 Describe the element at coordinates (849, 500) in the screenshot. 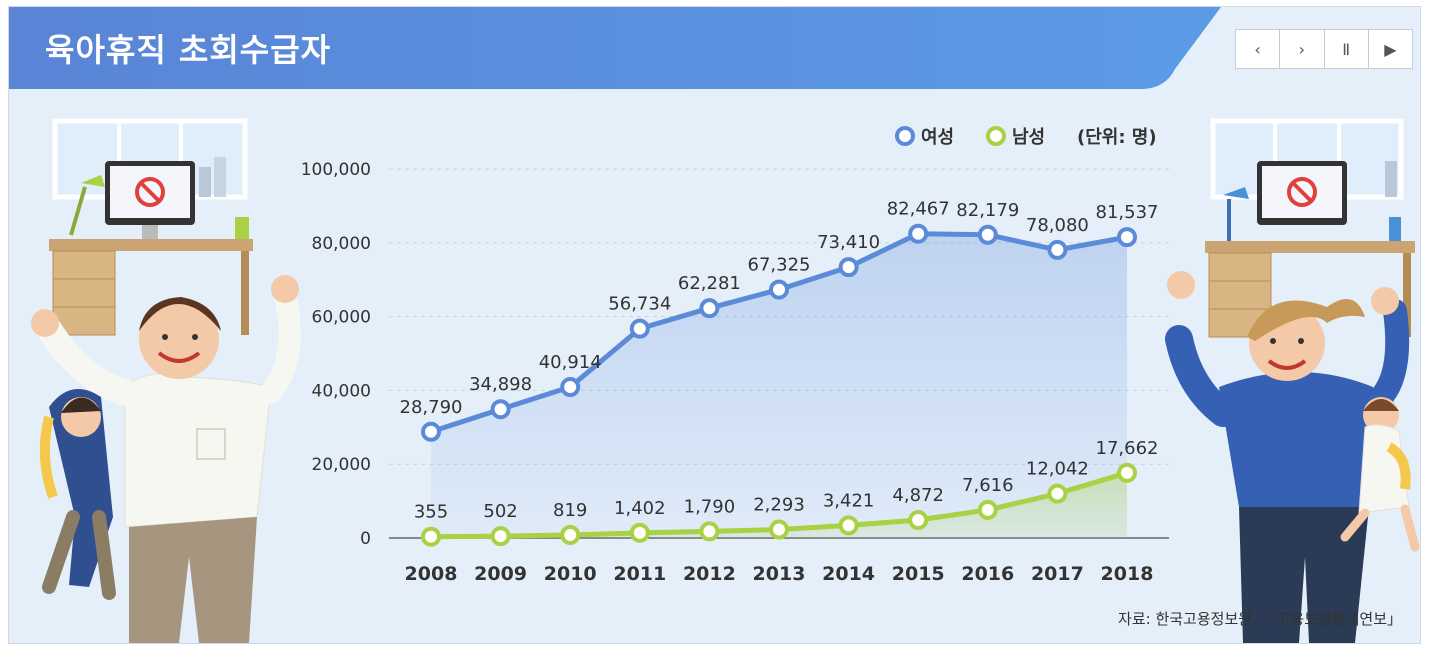

I see `data-label-male: 3,421` at that location.